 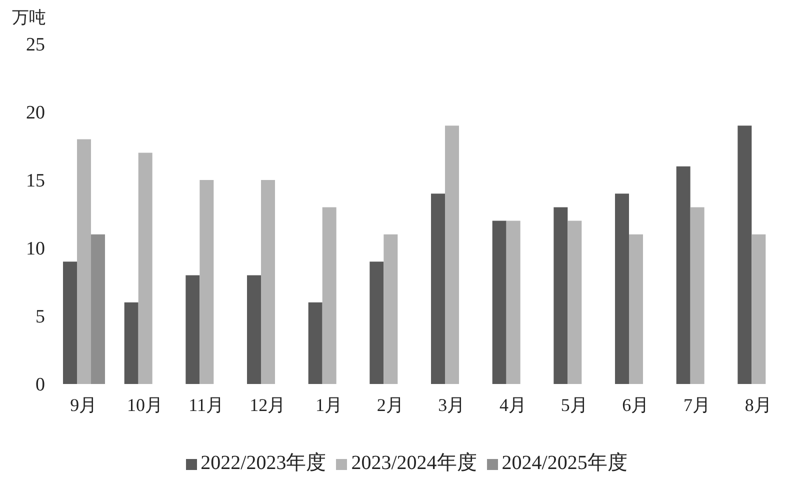 I want to click on y-axis-title: 万吨, so click(x=29, y=18).